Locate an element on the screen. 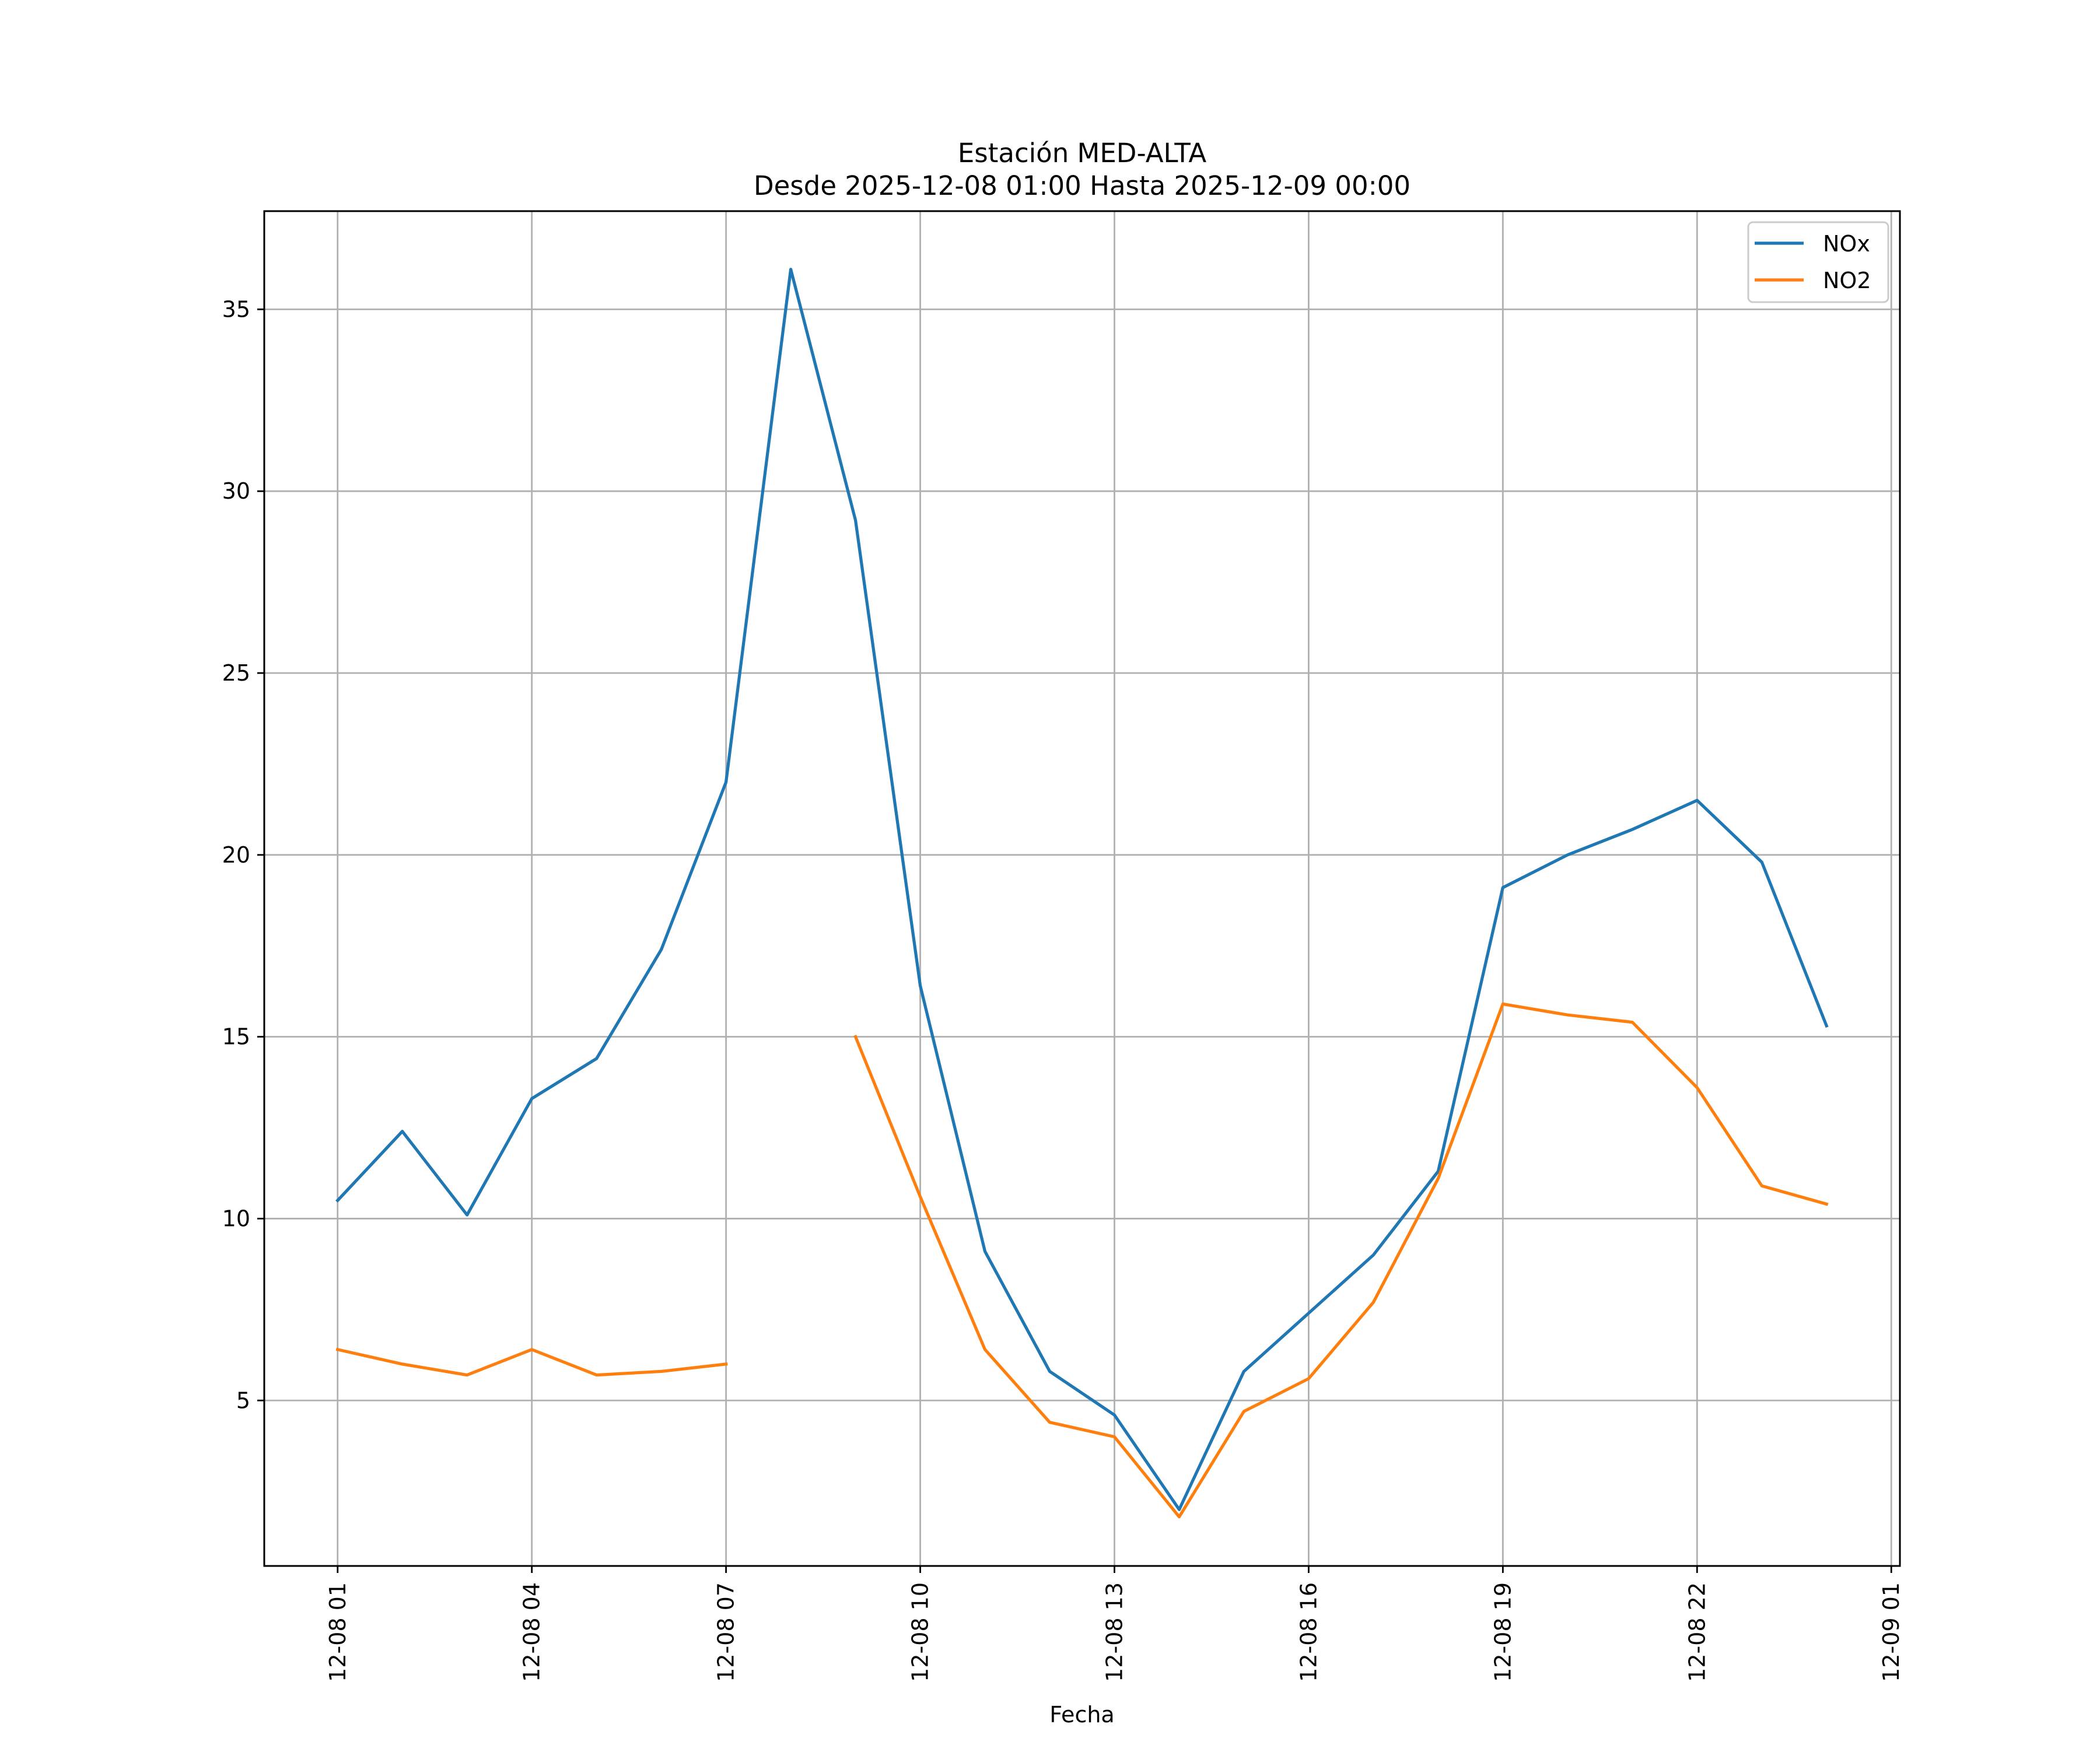 This screenshot has height=1752, width=2100. x-tick-label: 12-08 10 is located at coordinates (921, 1632).